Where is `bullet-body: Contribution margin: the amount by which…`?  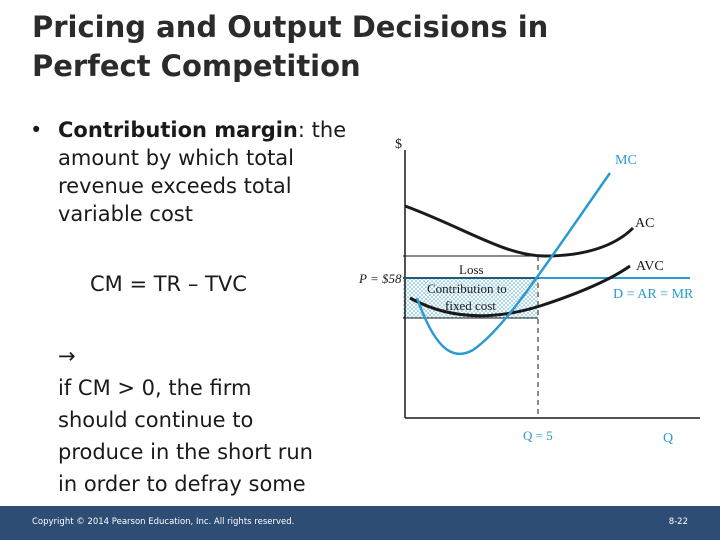
bullet-body: Contribution margin: the amount by which… is located at coordinates (209, 172).